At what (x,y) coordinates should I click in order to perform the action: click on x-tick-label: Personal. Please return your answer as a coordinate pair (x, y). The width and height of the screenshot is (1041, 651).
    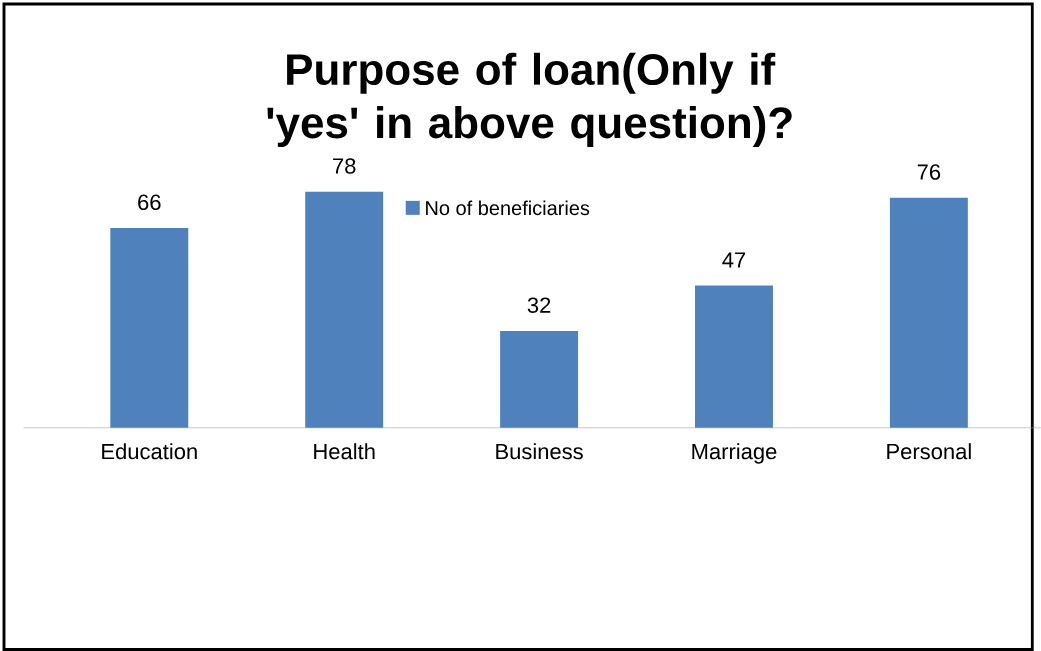
    Looking at the image, I should click on (929, 451).